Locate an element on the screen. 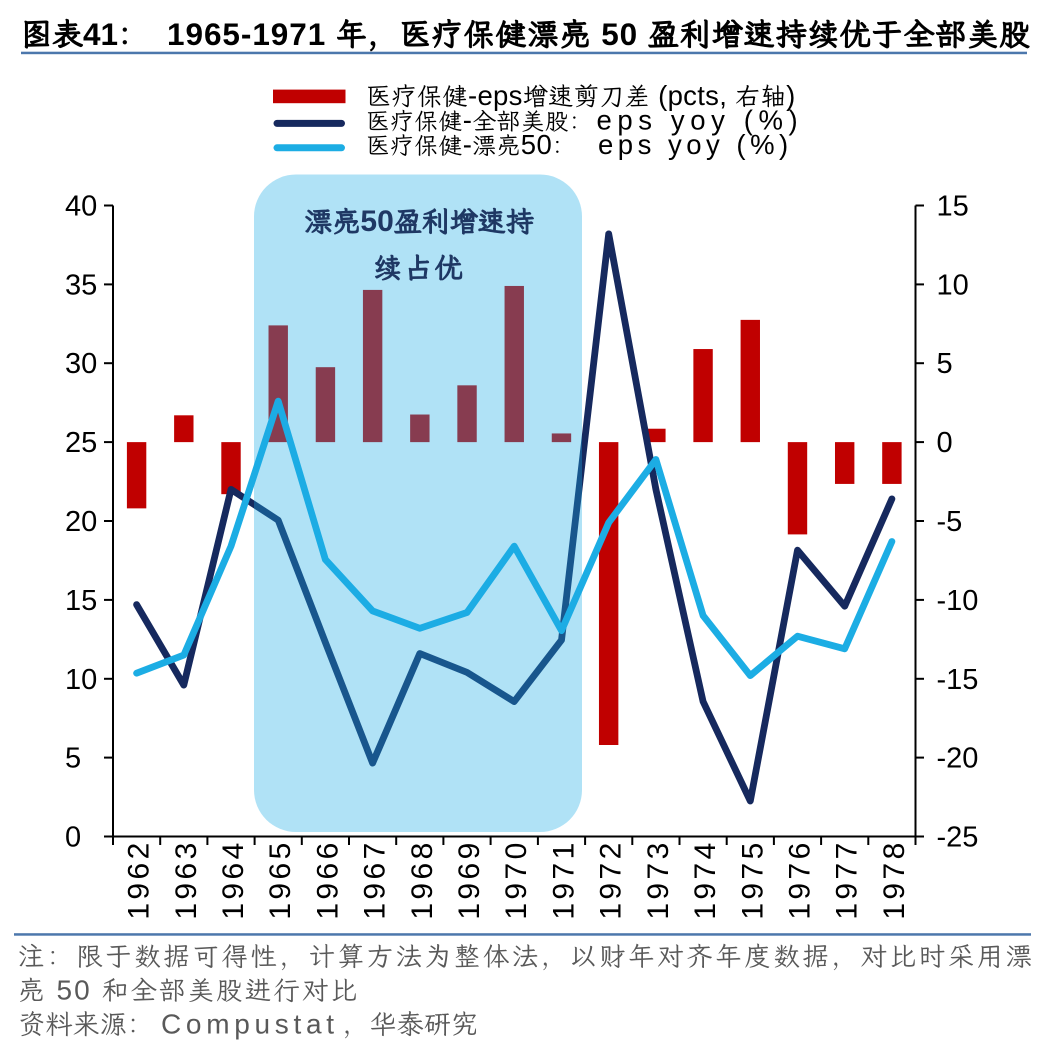 The image size is (1048, 1056). svg-text: 1975 is located at coordinates (752, 879).